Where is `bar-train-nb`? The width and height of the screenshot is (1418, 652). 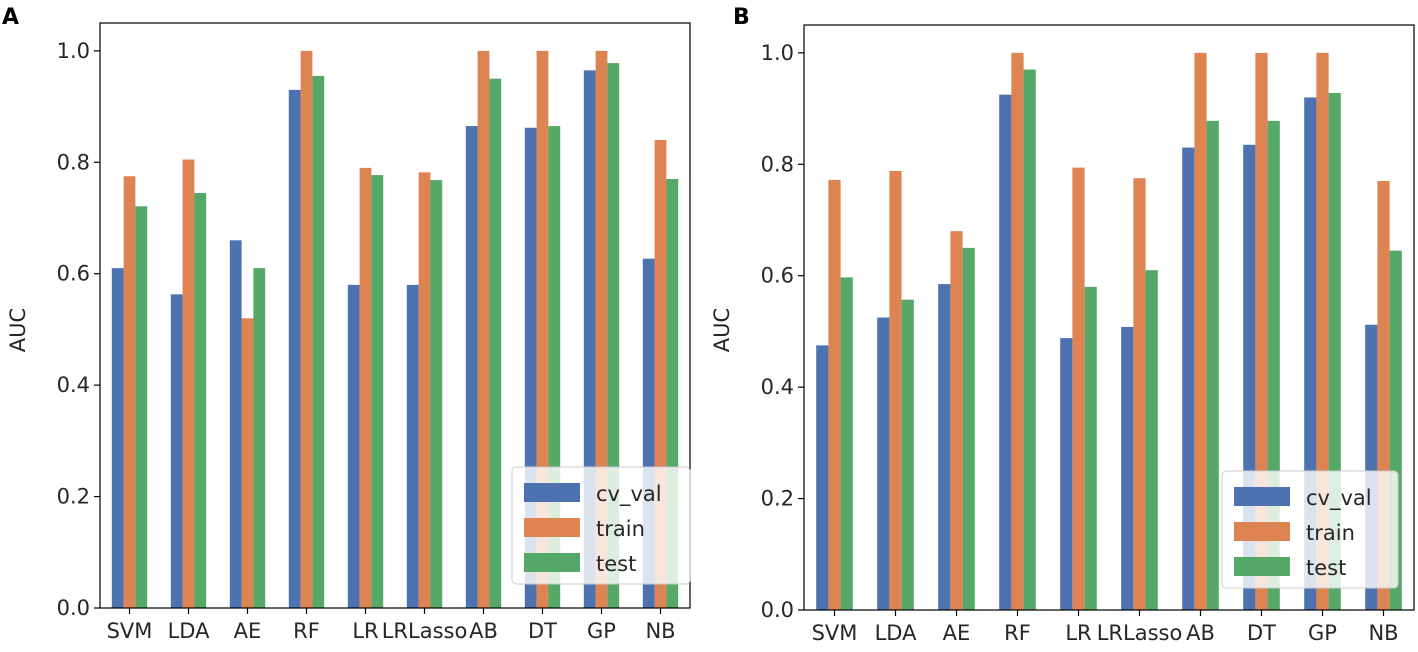
bar-train-nb is located at coordinates (660, 374).